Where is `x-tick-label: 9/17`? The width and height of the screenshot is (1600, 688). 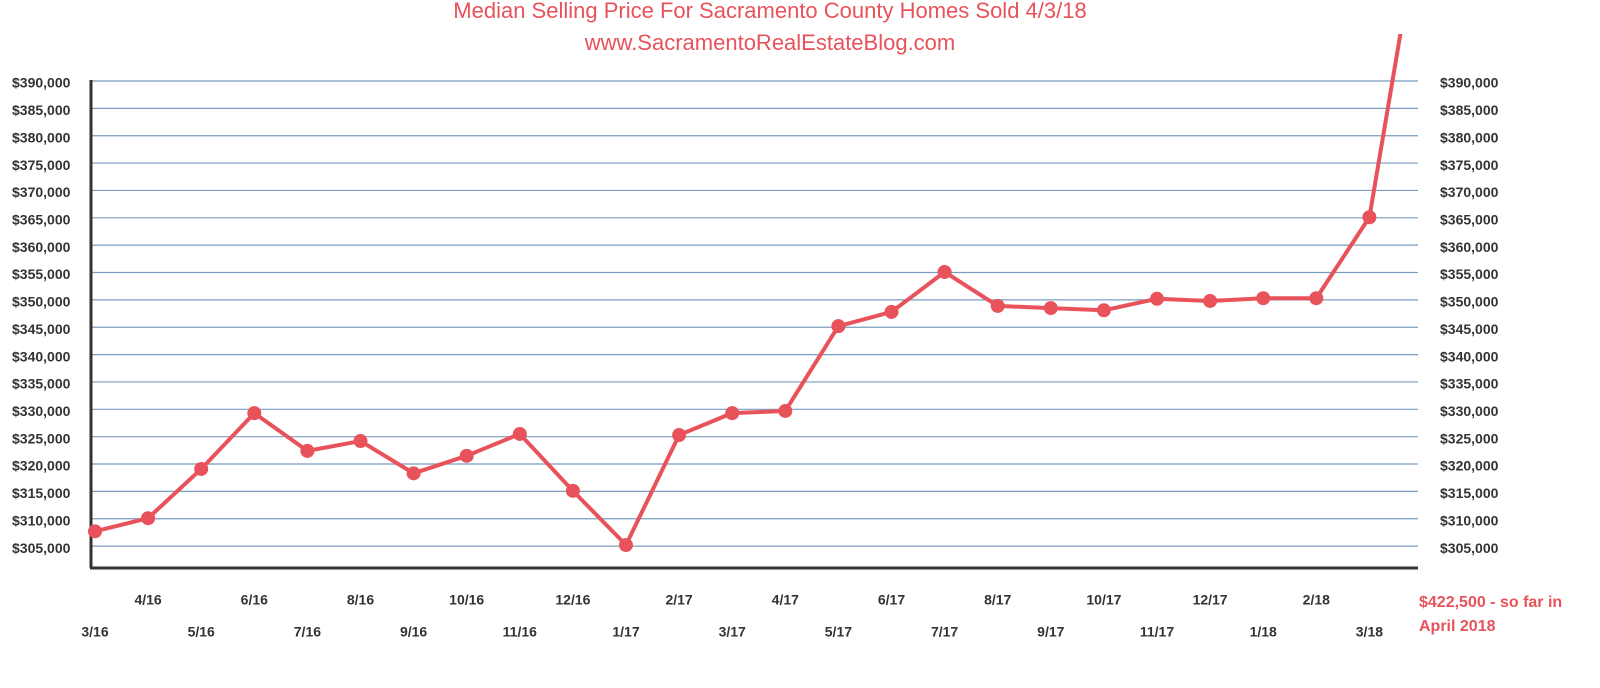
x-tick-label: 9/17 is located at coordinates (1050, 632).